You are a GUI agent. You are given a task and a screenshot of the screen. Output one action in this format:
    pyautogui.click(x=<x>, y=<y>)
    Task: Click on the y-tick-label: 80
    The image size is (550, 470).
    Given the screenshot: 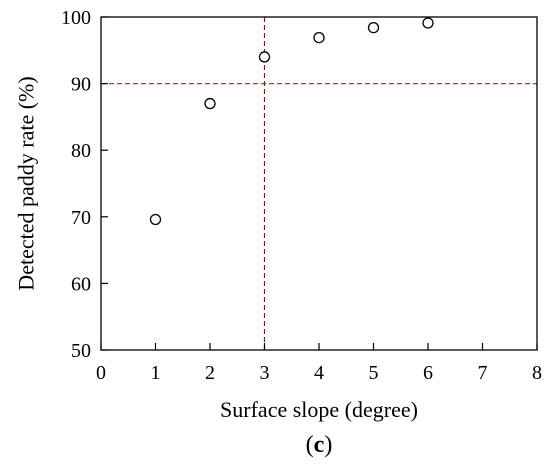 What is the action you would take?
    pyautogui.click(x=81, y=151)
    